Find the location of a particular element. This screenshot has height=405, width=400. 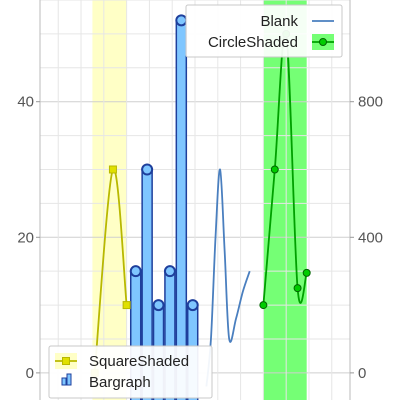

right-tick-label: 800 is located at coordinates (370, 102).